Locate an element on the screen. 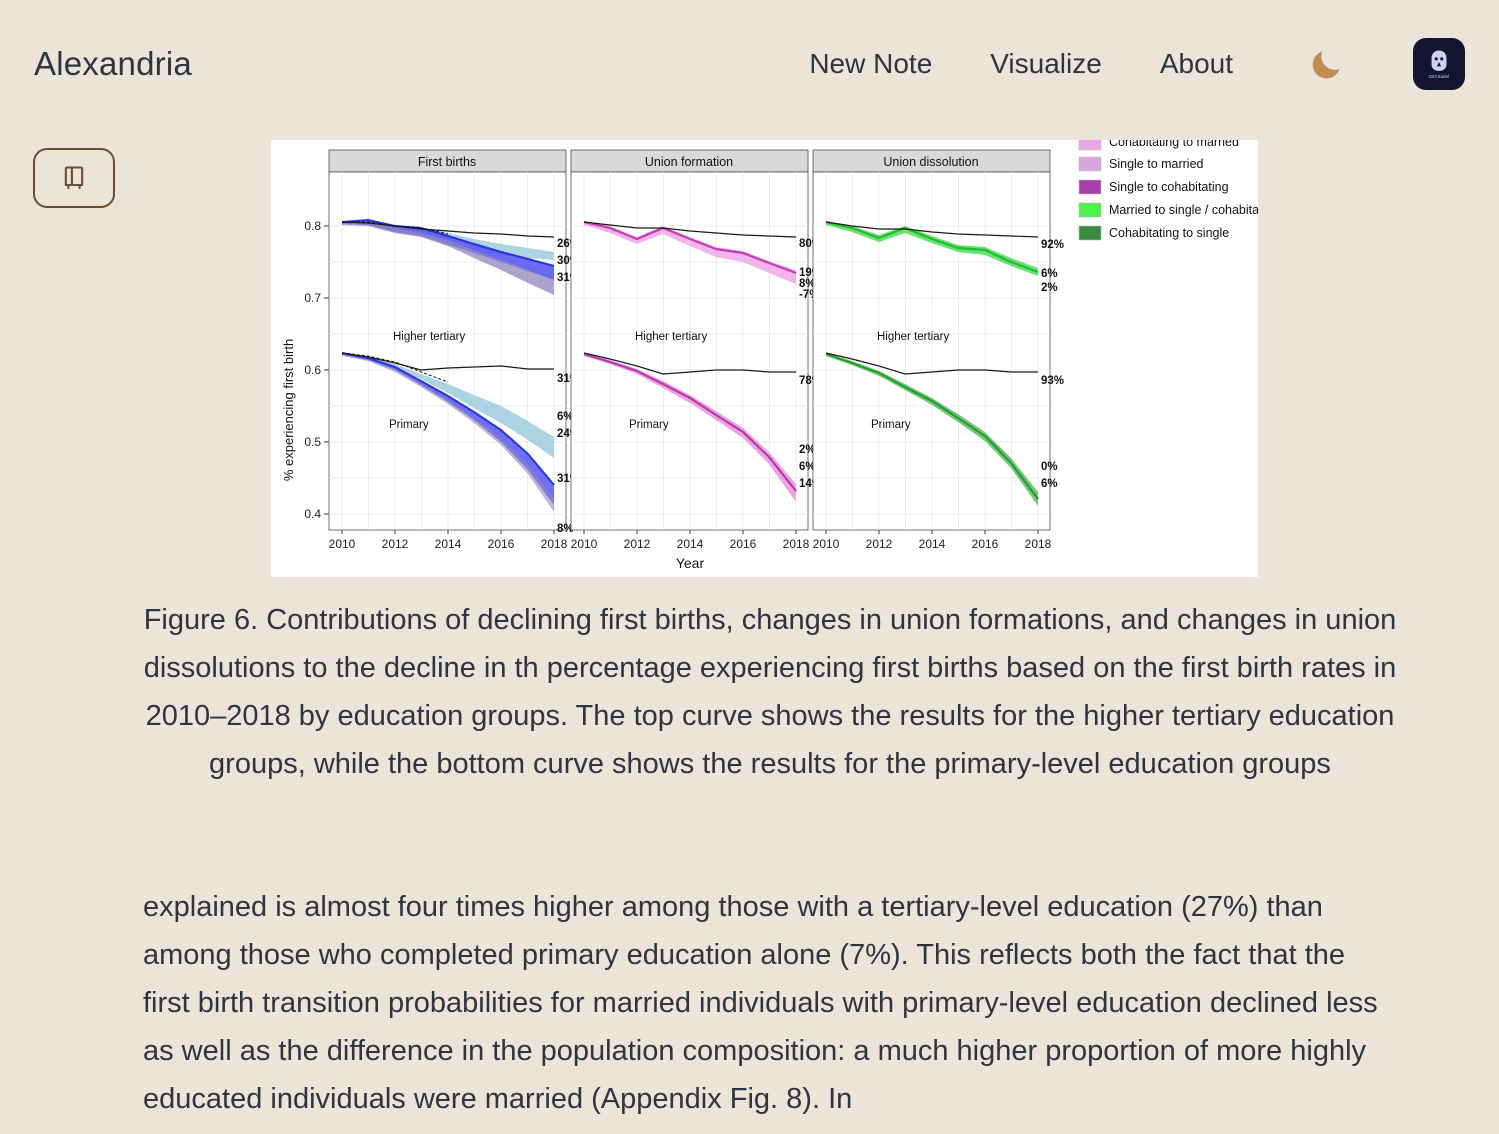 This screenshot has height=1134, width=1499. app-brand-title: Alexandria is located at coordinates (113, 63).